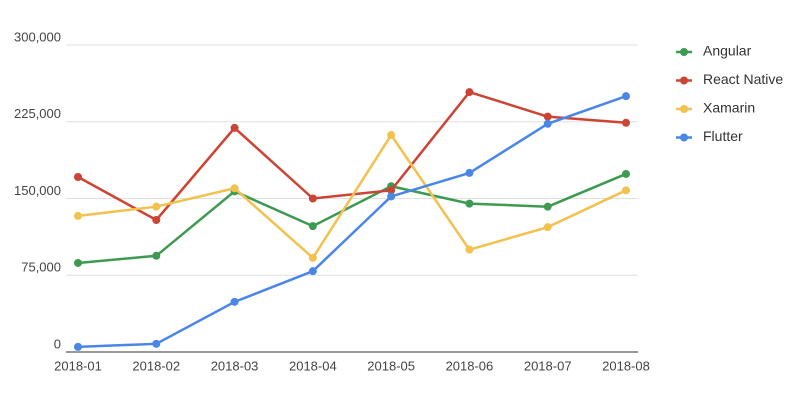  I want to click on legend-label: React Native, so click(743, 79).